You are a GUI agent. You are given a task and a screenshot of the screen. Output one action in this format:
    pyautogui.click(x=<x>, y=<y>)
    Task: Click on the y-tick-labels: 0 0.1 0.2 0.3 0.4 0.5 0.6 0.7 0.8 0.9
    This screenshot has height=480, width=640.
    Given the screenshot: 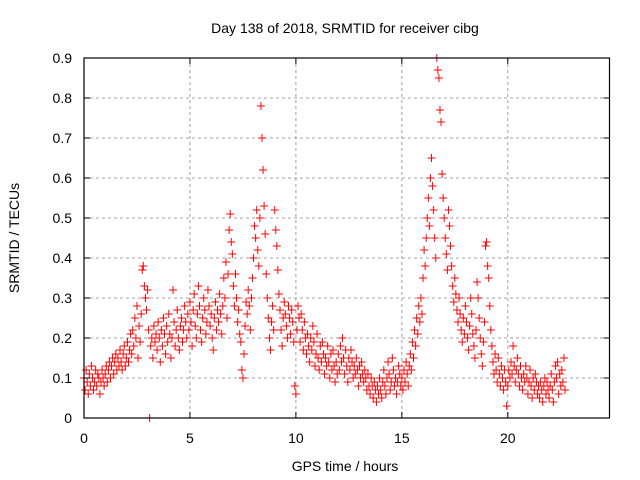 What is the action you would take?
    pyautogui.click(x=63, y=238)
    